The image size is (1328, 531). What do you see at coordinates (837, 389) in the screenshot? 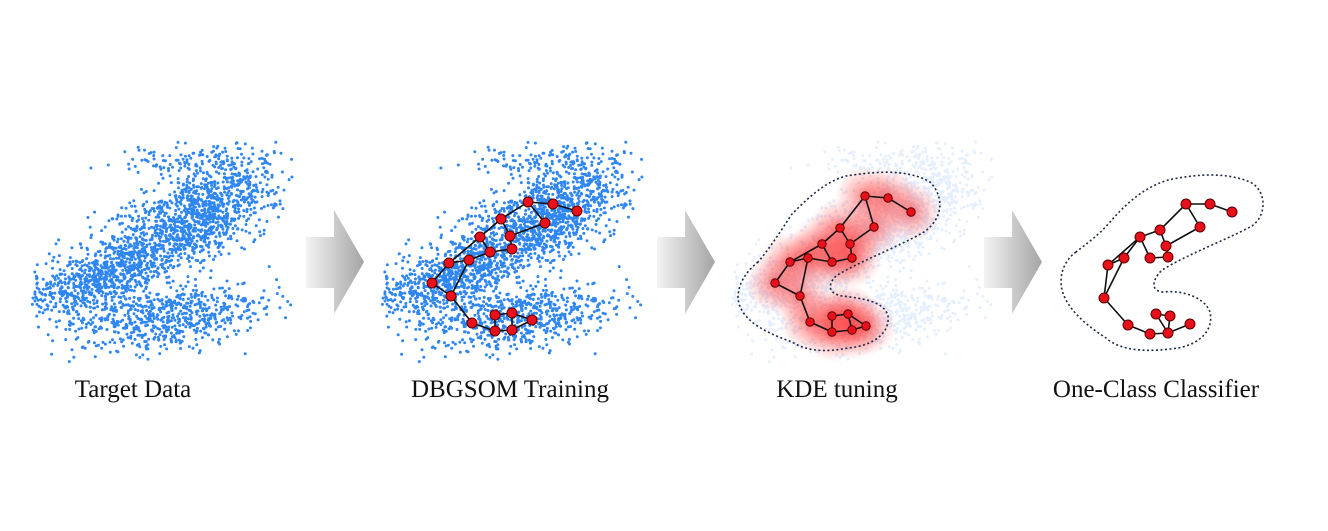
I see `caption-kde-tuning: KDE tuning` at bounding box center [837, 389].